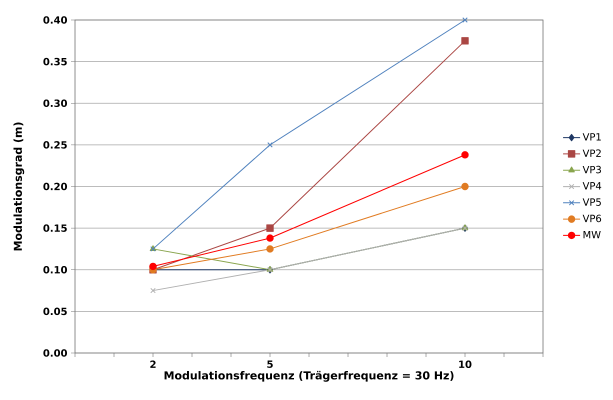 The image size is (613, 400). I want to click on y-tick-label: 0.40, so click(55, 20).